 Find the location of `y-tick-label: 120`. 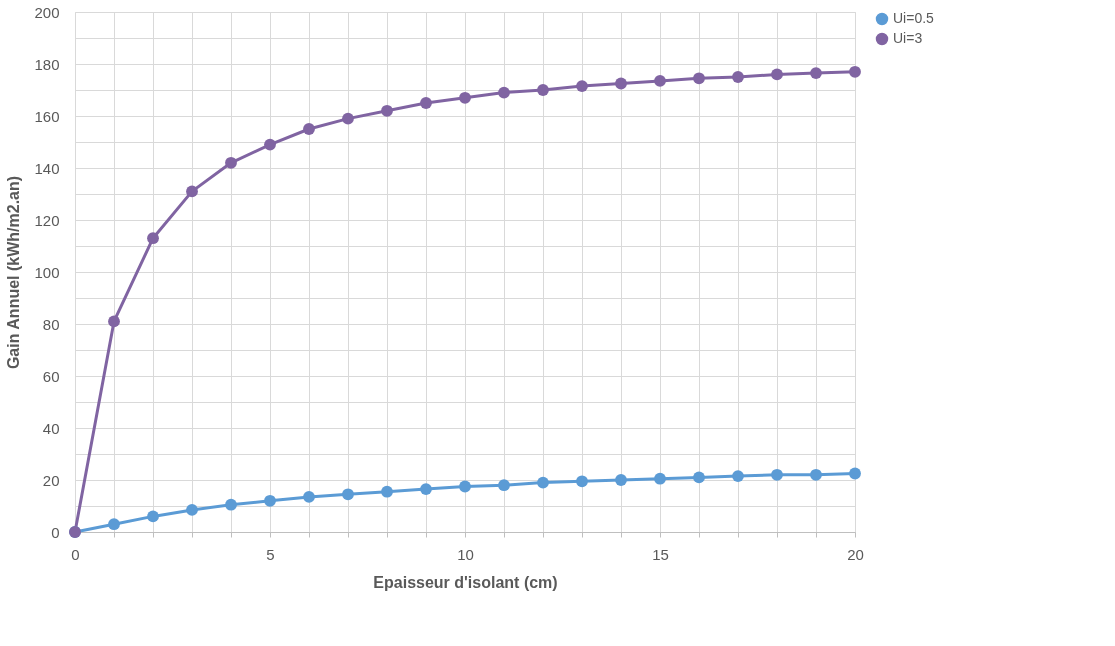

y-tick-label: 120 is located at coordinates (47, 220).